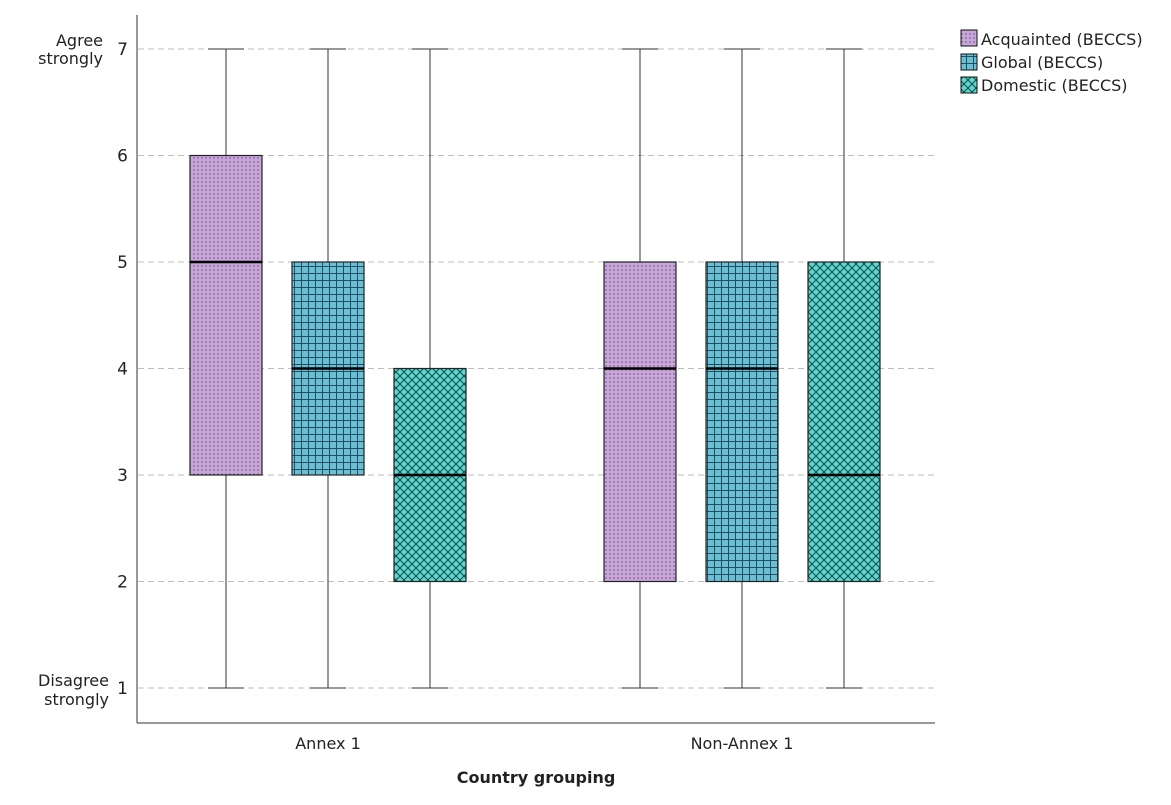 The image size is (1171, 805). Describe the element at coordinates (1054, 85) in the screenshot. I see `legend-label-domestic: Domestic (BECCS)` at that location.